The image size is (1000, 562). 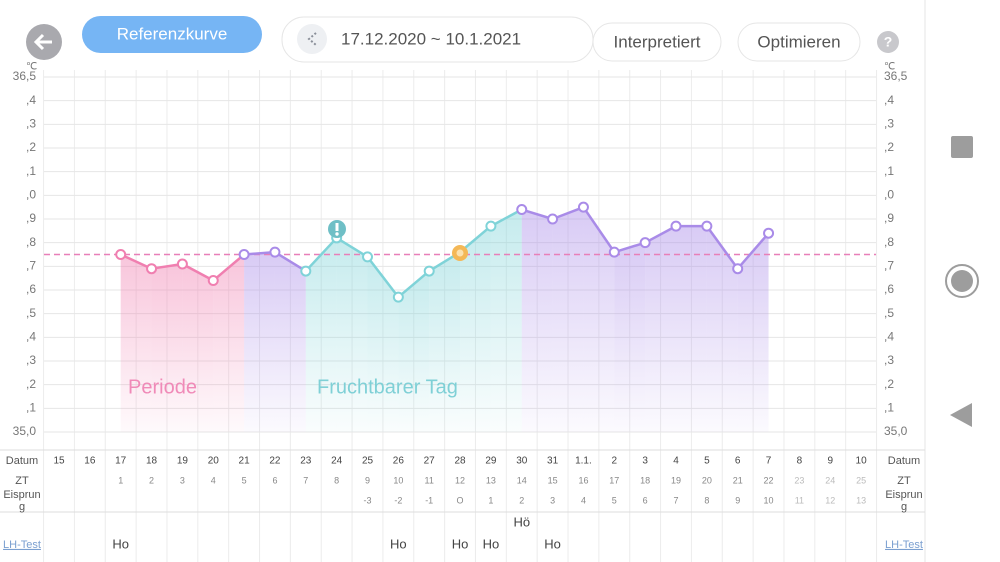 I want to click on y-tick-label-right: ,4, so click(x=889, y=100).